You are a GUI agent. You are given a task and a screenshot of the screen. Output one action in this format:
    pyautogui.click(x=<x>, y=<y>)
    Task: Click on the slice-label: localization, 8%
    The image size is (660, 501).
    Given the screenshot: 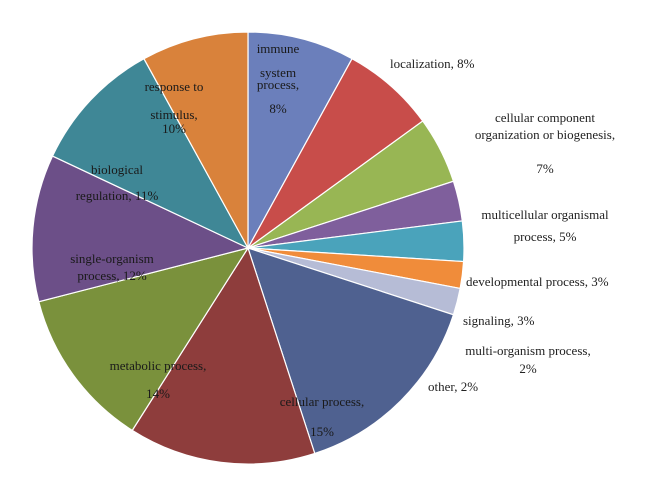 What is the action you would take?
    pyautogui.click(x=432, y=63)
    